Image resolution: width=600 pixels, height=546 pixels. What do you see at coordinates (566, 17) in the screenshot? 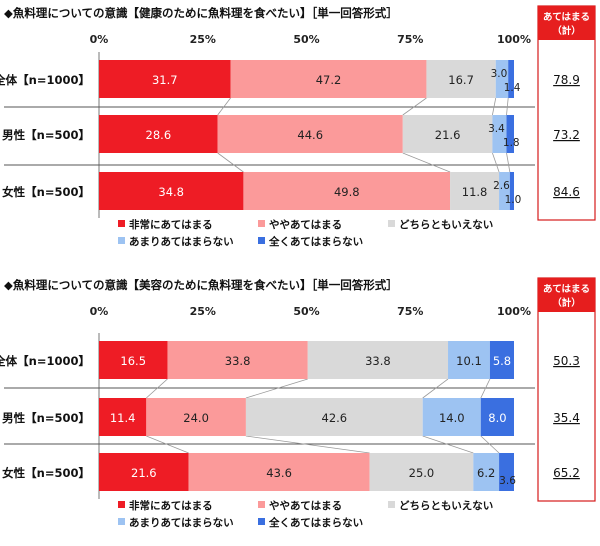
I see `summary-header-text: あてはまる` at bounding box center [566, 17].